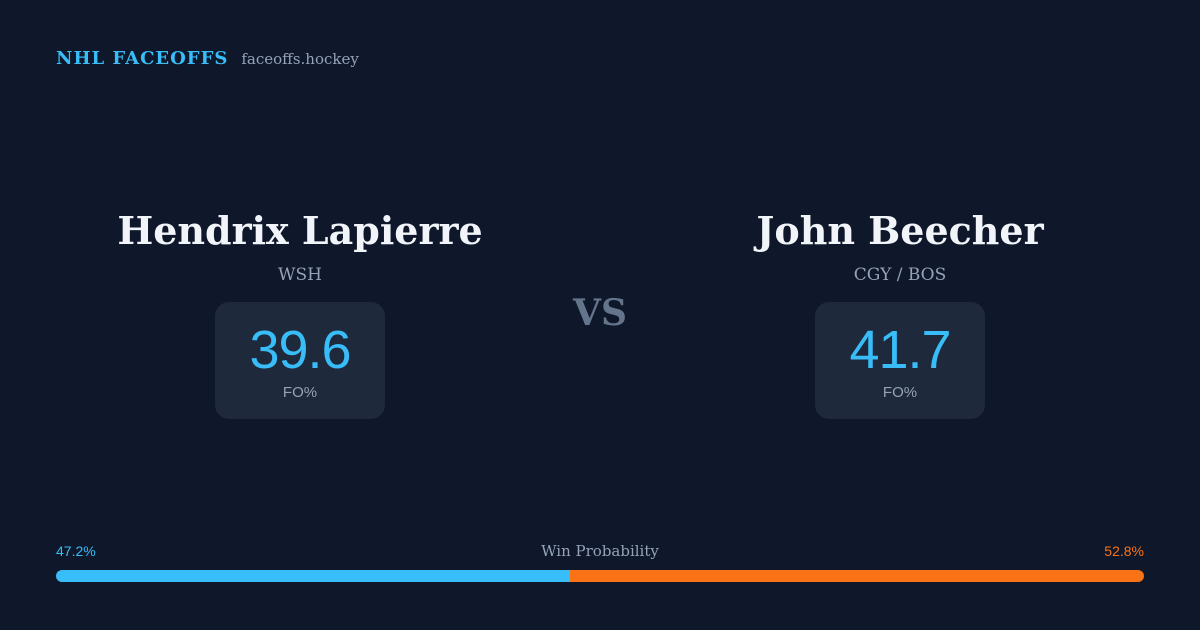 The height and width of the screenshot is (630, 1200). Describe the element at coordinates (600, 313) in the screenshot. I see `versus: VS` at that location.